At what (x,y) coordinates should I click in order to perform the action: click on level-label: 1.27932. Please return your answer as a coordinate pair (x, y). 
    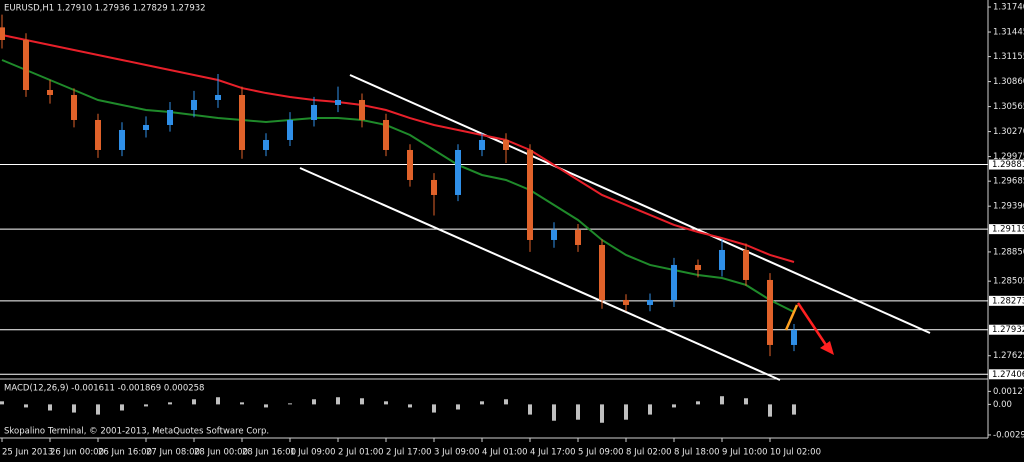
    Looking at the image, I should click on (1008, 330).